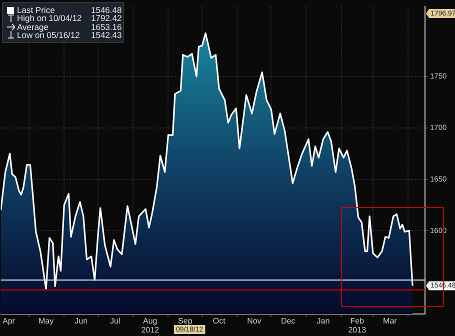 Image resolution: width=455 pixels, height=336 pixels. What do you see at coordinates (9, 321) in the screenshot?
I see `x-tick-label: Apr` at bounding box center [9, 321].